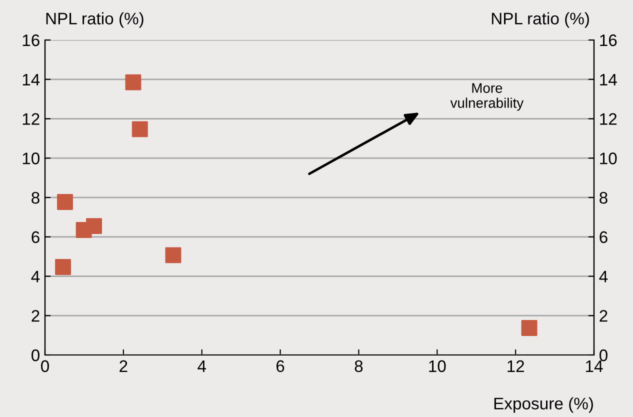 The width and height of the screenshot is (633, 417). I want to click on y-tick-label: 2, so click(36, 316).